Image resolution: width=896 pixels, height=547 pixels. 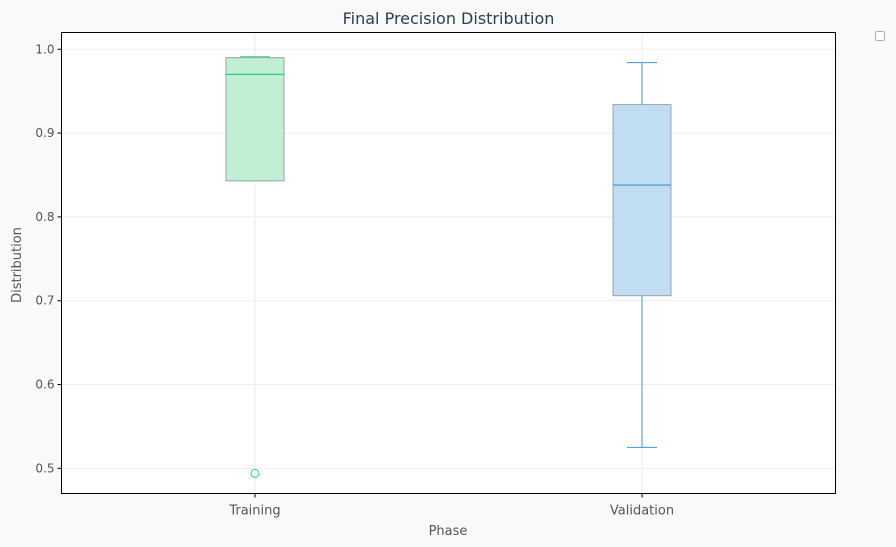 What do you see at coordinates (880, 36) in the screenshot?
I see `legend-box` at bounding box center [880, 36].